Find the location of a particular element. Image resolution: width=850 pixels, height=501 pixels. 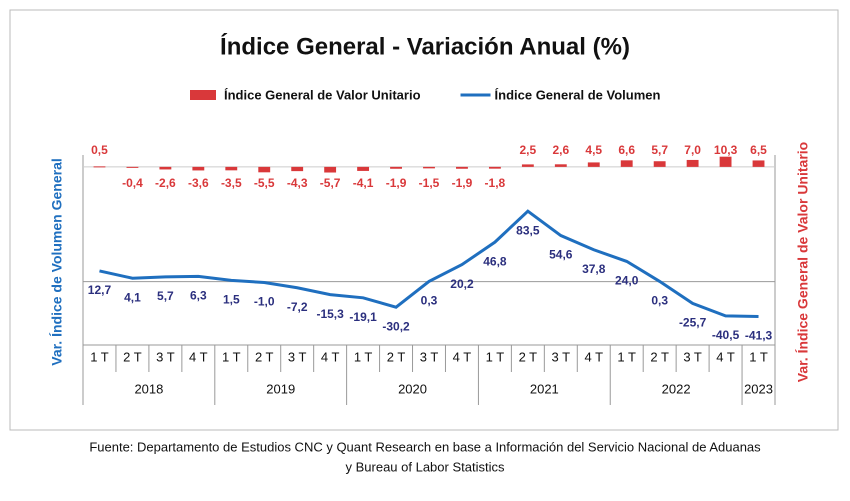

data-label: 2,6 is located at coordinates (560, 150).